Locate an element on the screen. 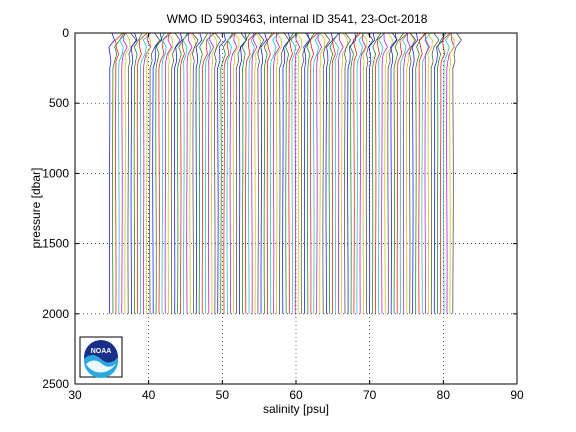 Image resolution: width=576 pixels, height=432 pixels. y-tick-label: 500 is located at coordinates (59, 103).